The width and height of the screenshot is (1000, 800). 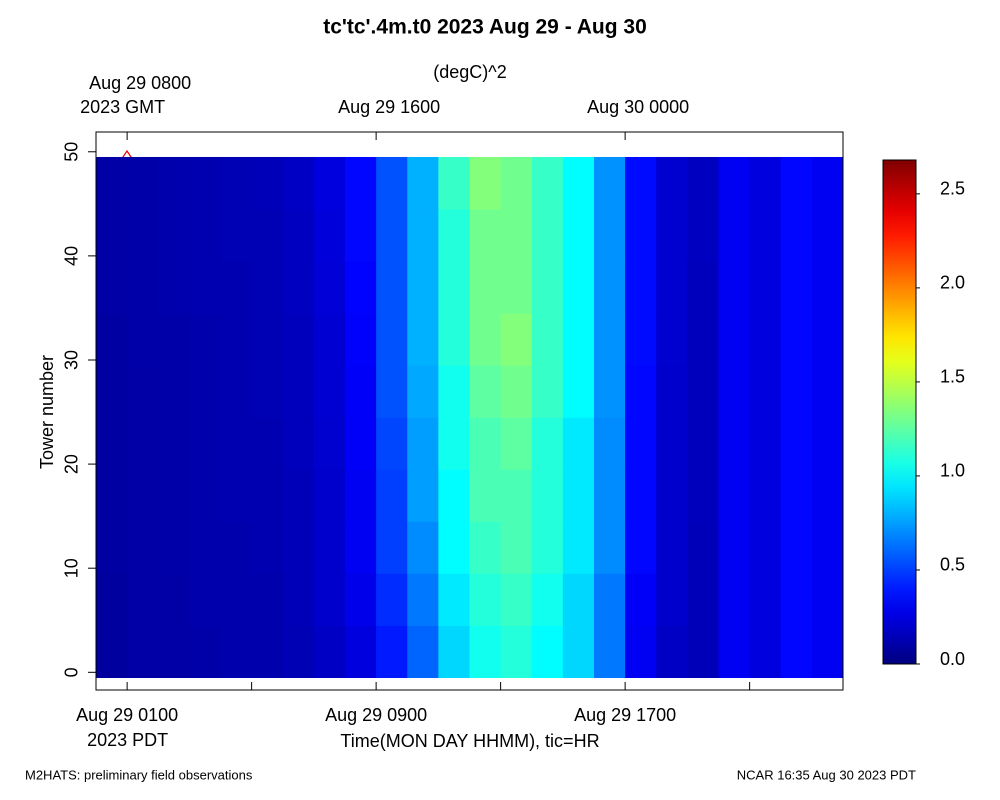 I want to click on y-tick-label: 30, so click(x=72, y=360).